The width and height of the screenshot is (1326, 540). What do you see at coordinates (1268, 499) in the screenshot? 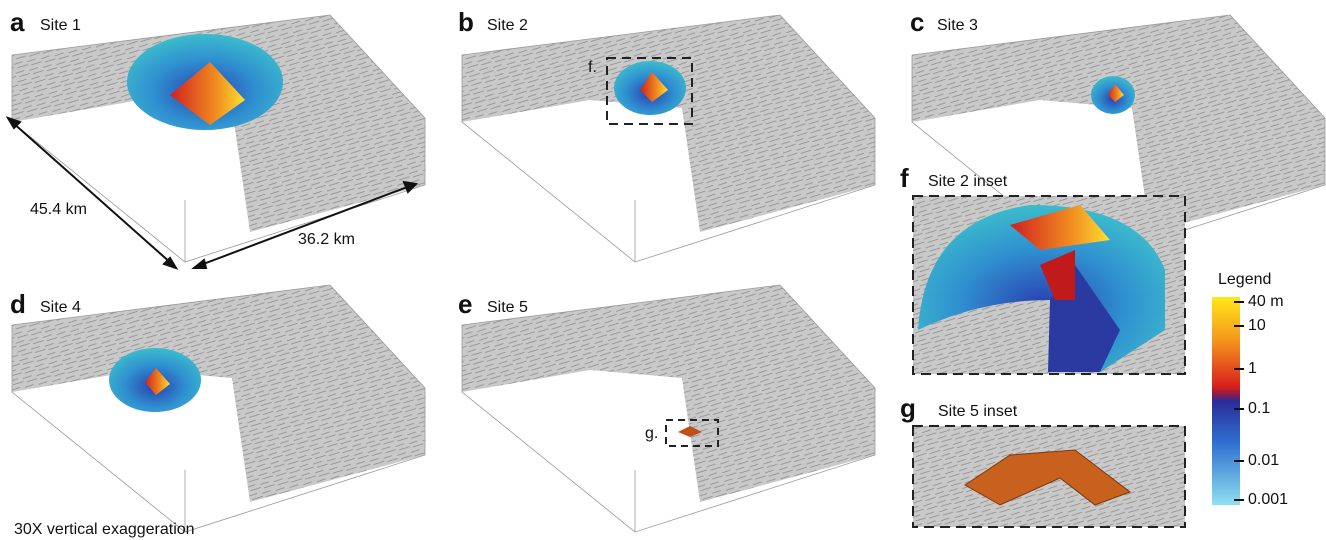
I see `legend-tick: 0.001` at bounding box center [1268, 499].